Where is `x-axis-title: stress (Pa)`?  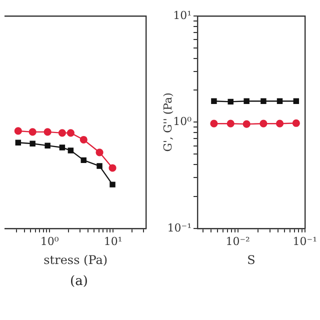
x-axis-title: stress (Pa) is located at coordinates (76, 259).